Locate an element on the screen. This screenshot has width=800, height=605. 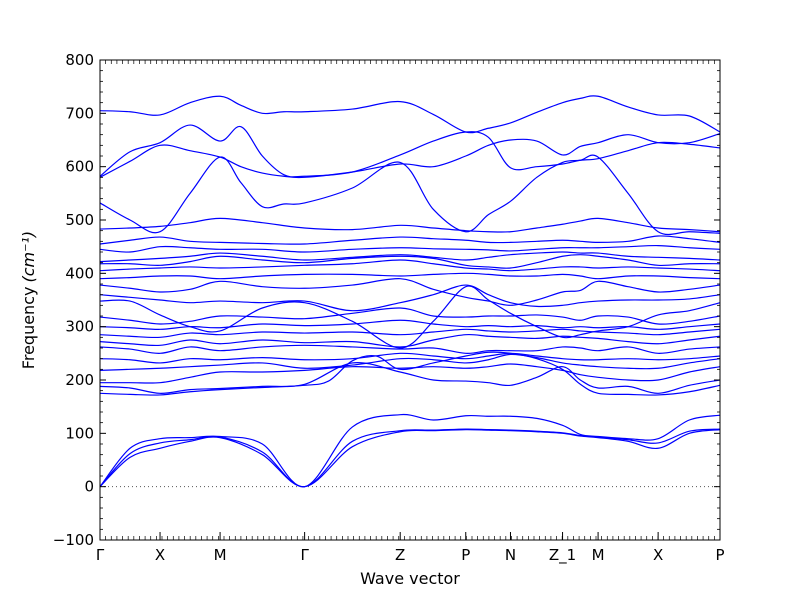
y-axis-title: Frequency (cm⁻¹) is located at coordinates (28, 300).